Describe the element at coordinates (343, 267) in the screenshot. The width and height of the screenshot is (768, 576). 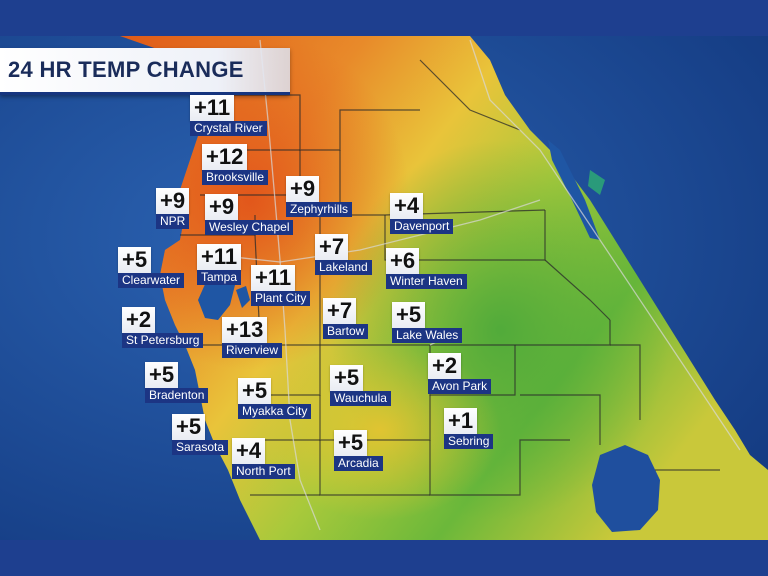
I see `city-name: Lakeland` at that location.